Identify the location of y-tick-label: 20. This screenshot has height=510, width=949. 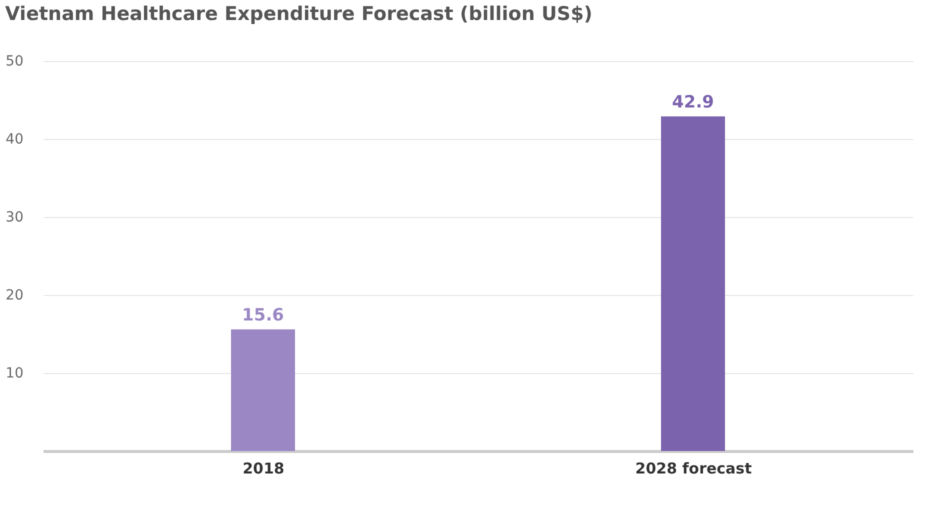
(15, 296).